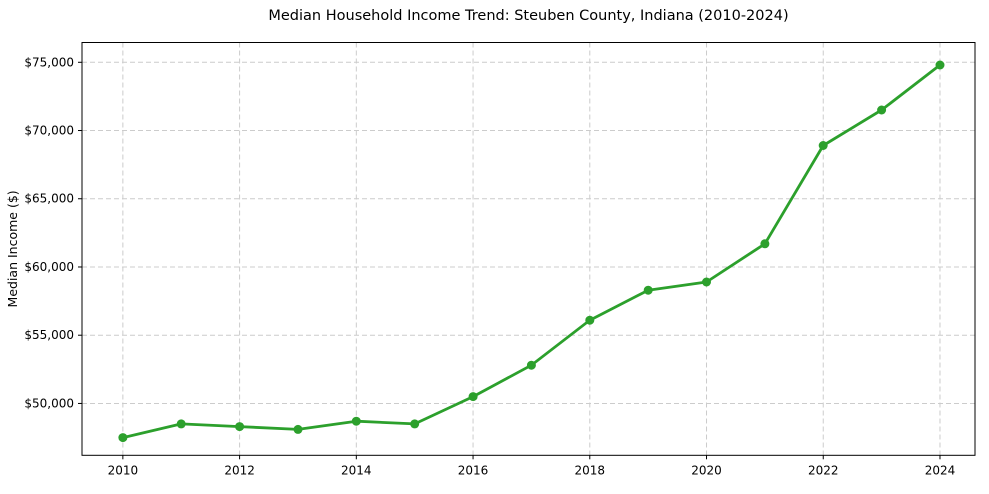 The image size is (989, 494). Describe the element at coordinates (356, 470) in the screenshot. I see `x-tick-label: 2014` at that location.